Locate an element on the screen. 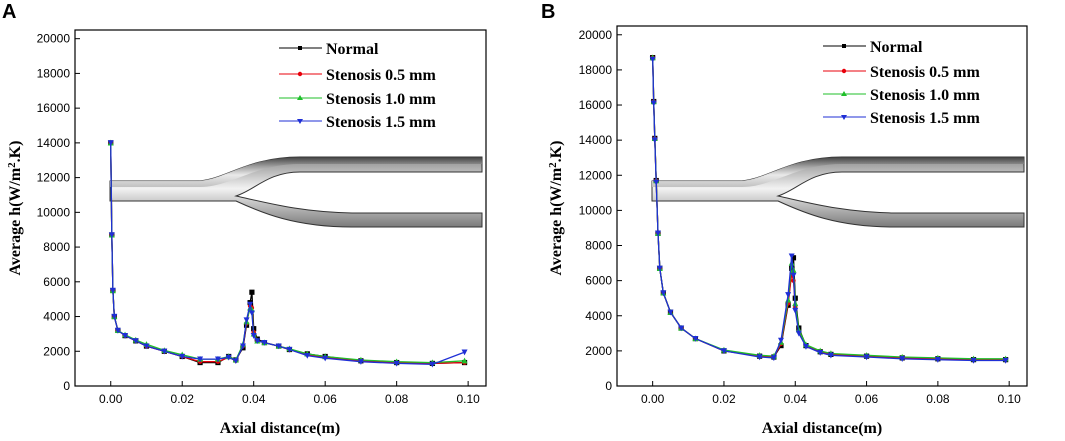  panel-letter-a: A is located at coordinates (9, 12).